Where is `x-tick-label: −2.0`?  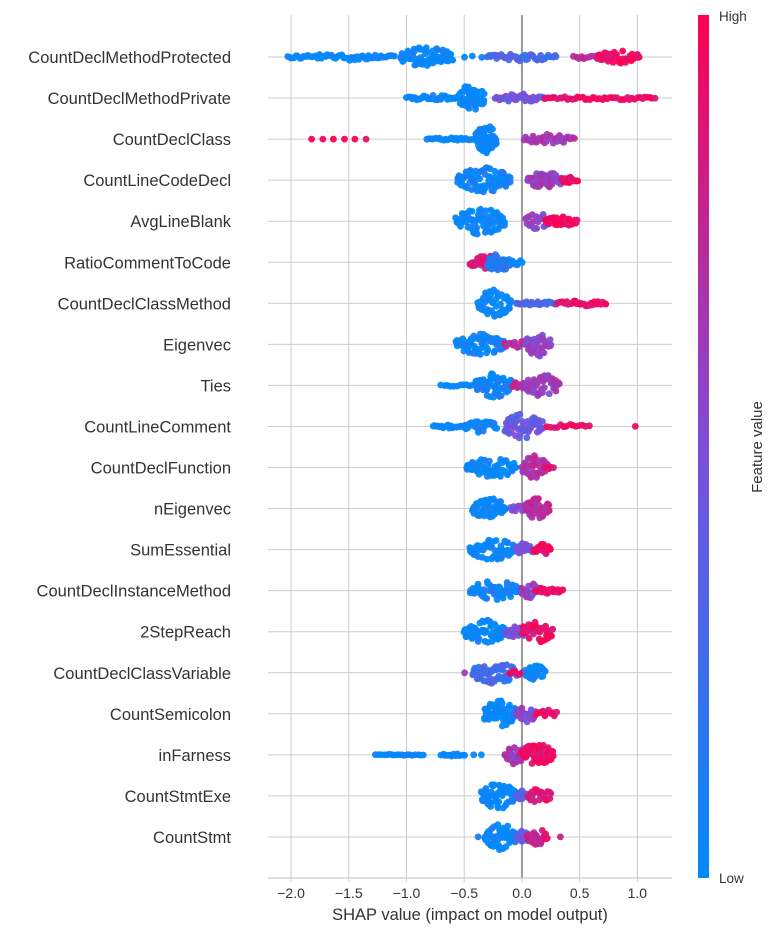
x-tick-label: −2.0 is located at coordinates (291, 893).